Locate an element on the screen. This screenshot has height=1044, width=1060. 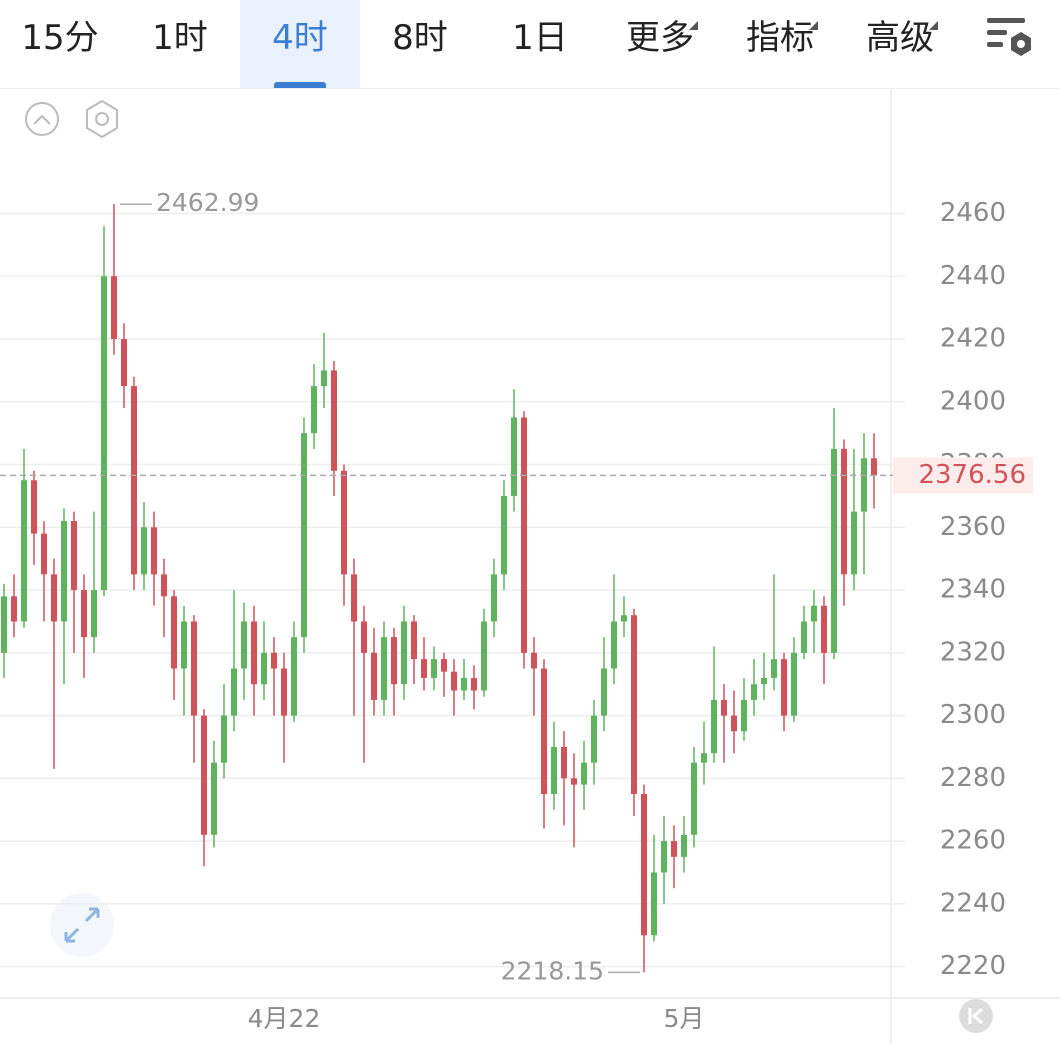
x-tick-label: 4月22 is located at coordinates (284, 1018).